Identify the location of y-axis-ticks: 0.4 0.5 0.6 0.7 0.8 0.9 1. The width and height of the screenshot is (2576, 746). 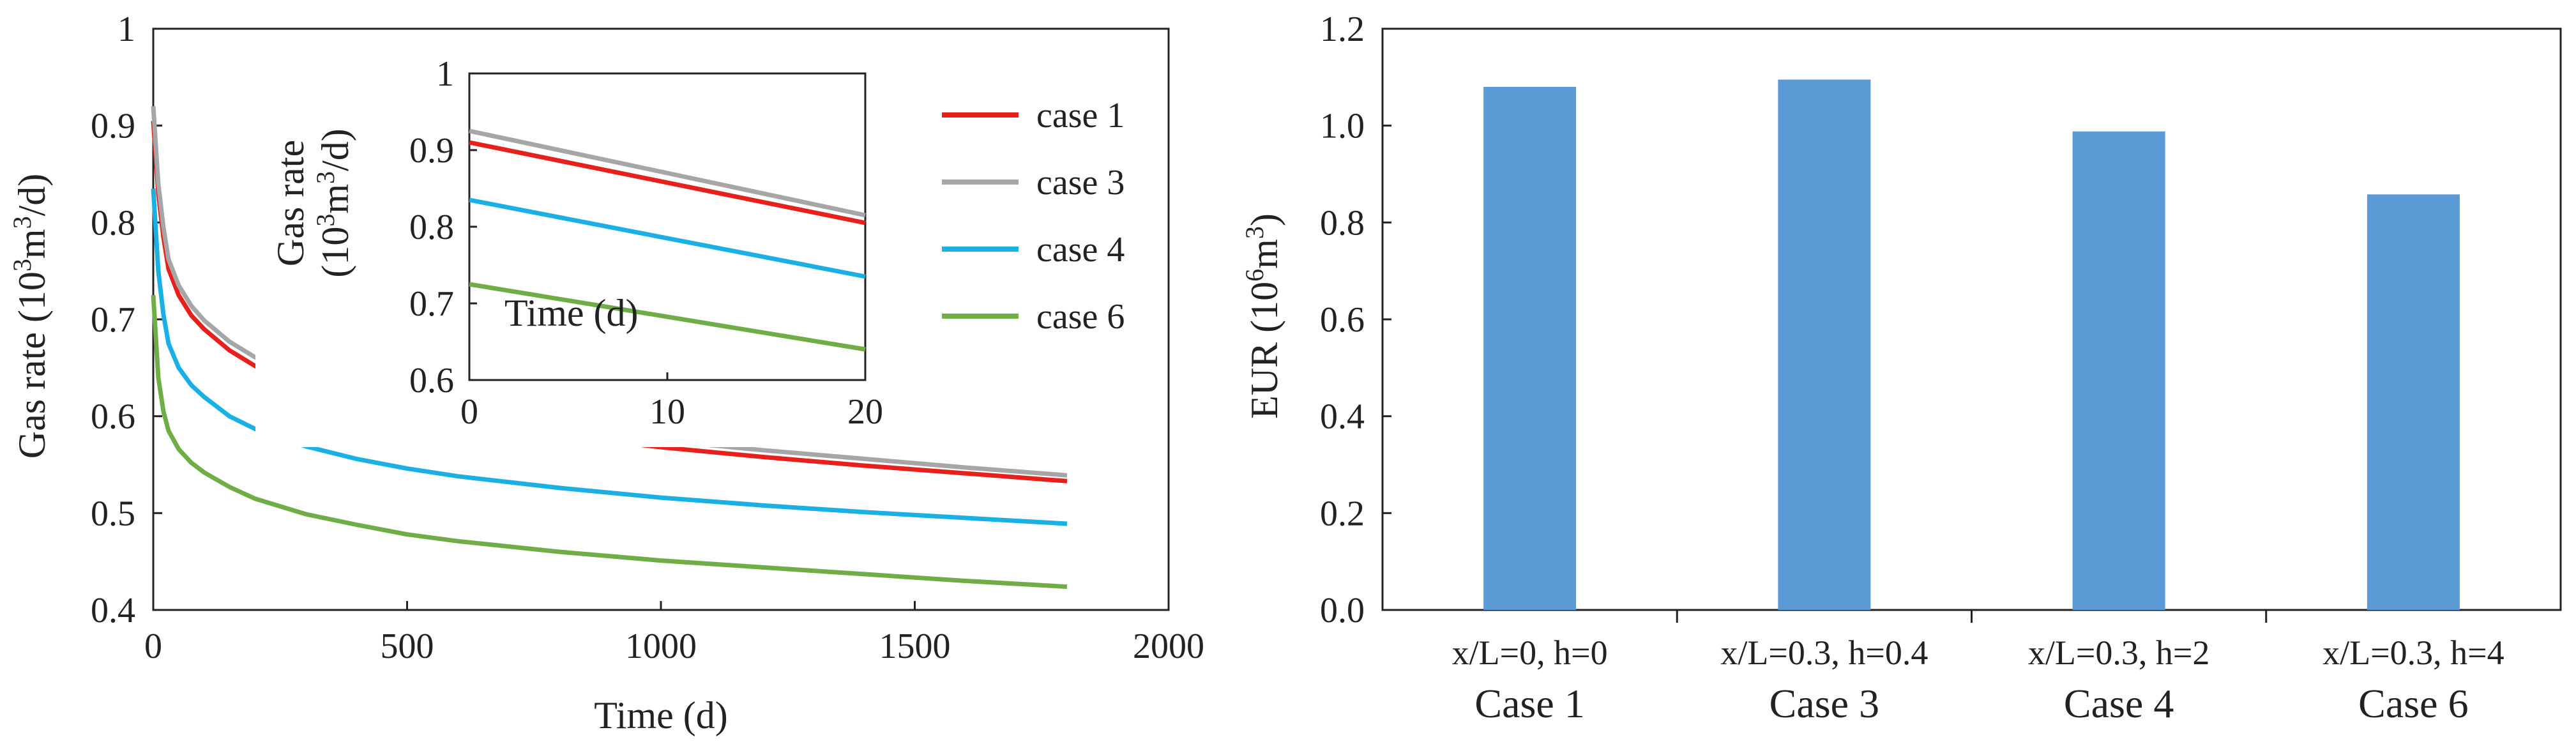
(127, 320).